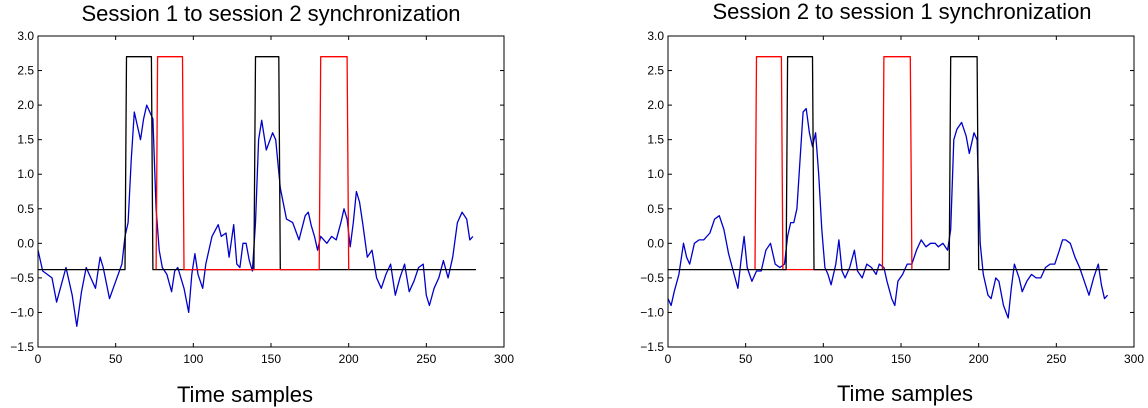 The height and width of the screenshot is (408, 1148). I want to click on chart-title: Session 2 to session 1 synchronization, so click(901, 12).